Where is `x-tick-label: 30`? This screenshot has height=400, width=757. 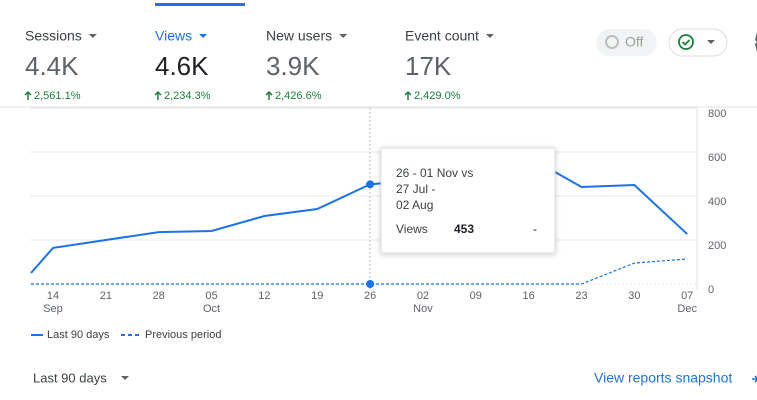
x-tick-label: 30 is located at coordinates (634, 296).